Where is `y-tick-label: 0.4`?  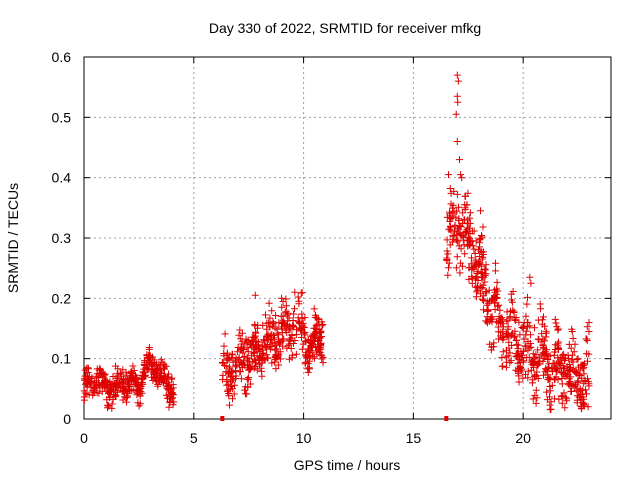
y-tick-label: 0.4 is located at coordinates (62, 178).